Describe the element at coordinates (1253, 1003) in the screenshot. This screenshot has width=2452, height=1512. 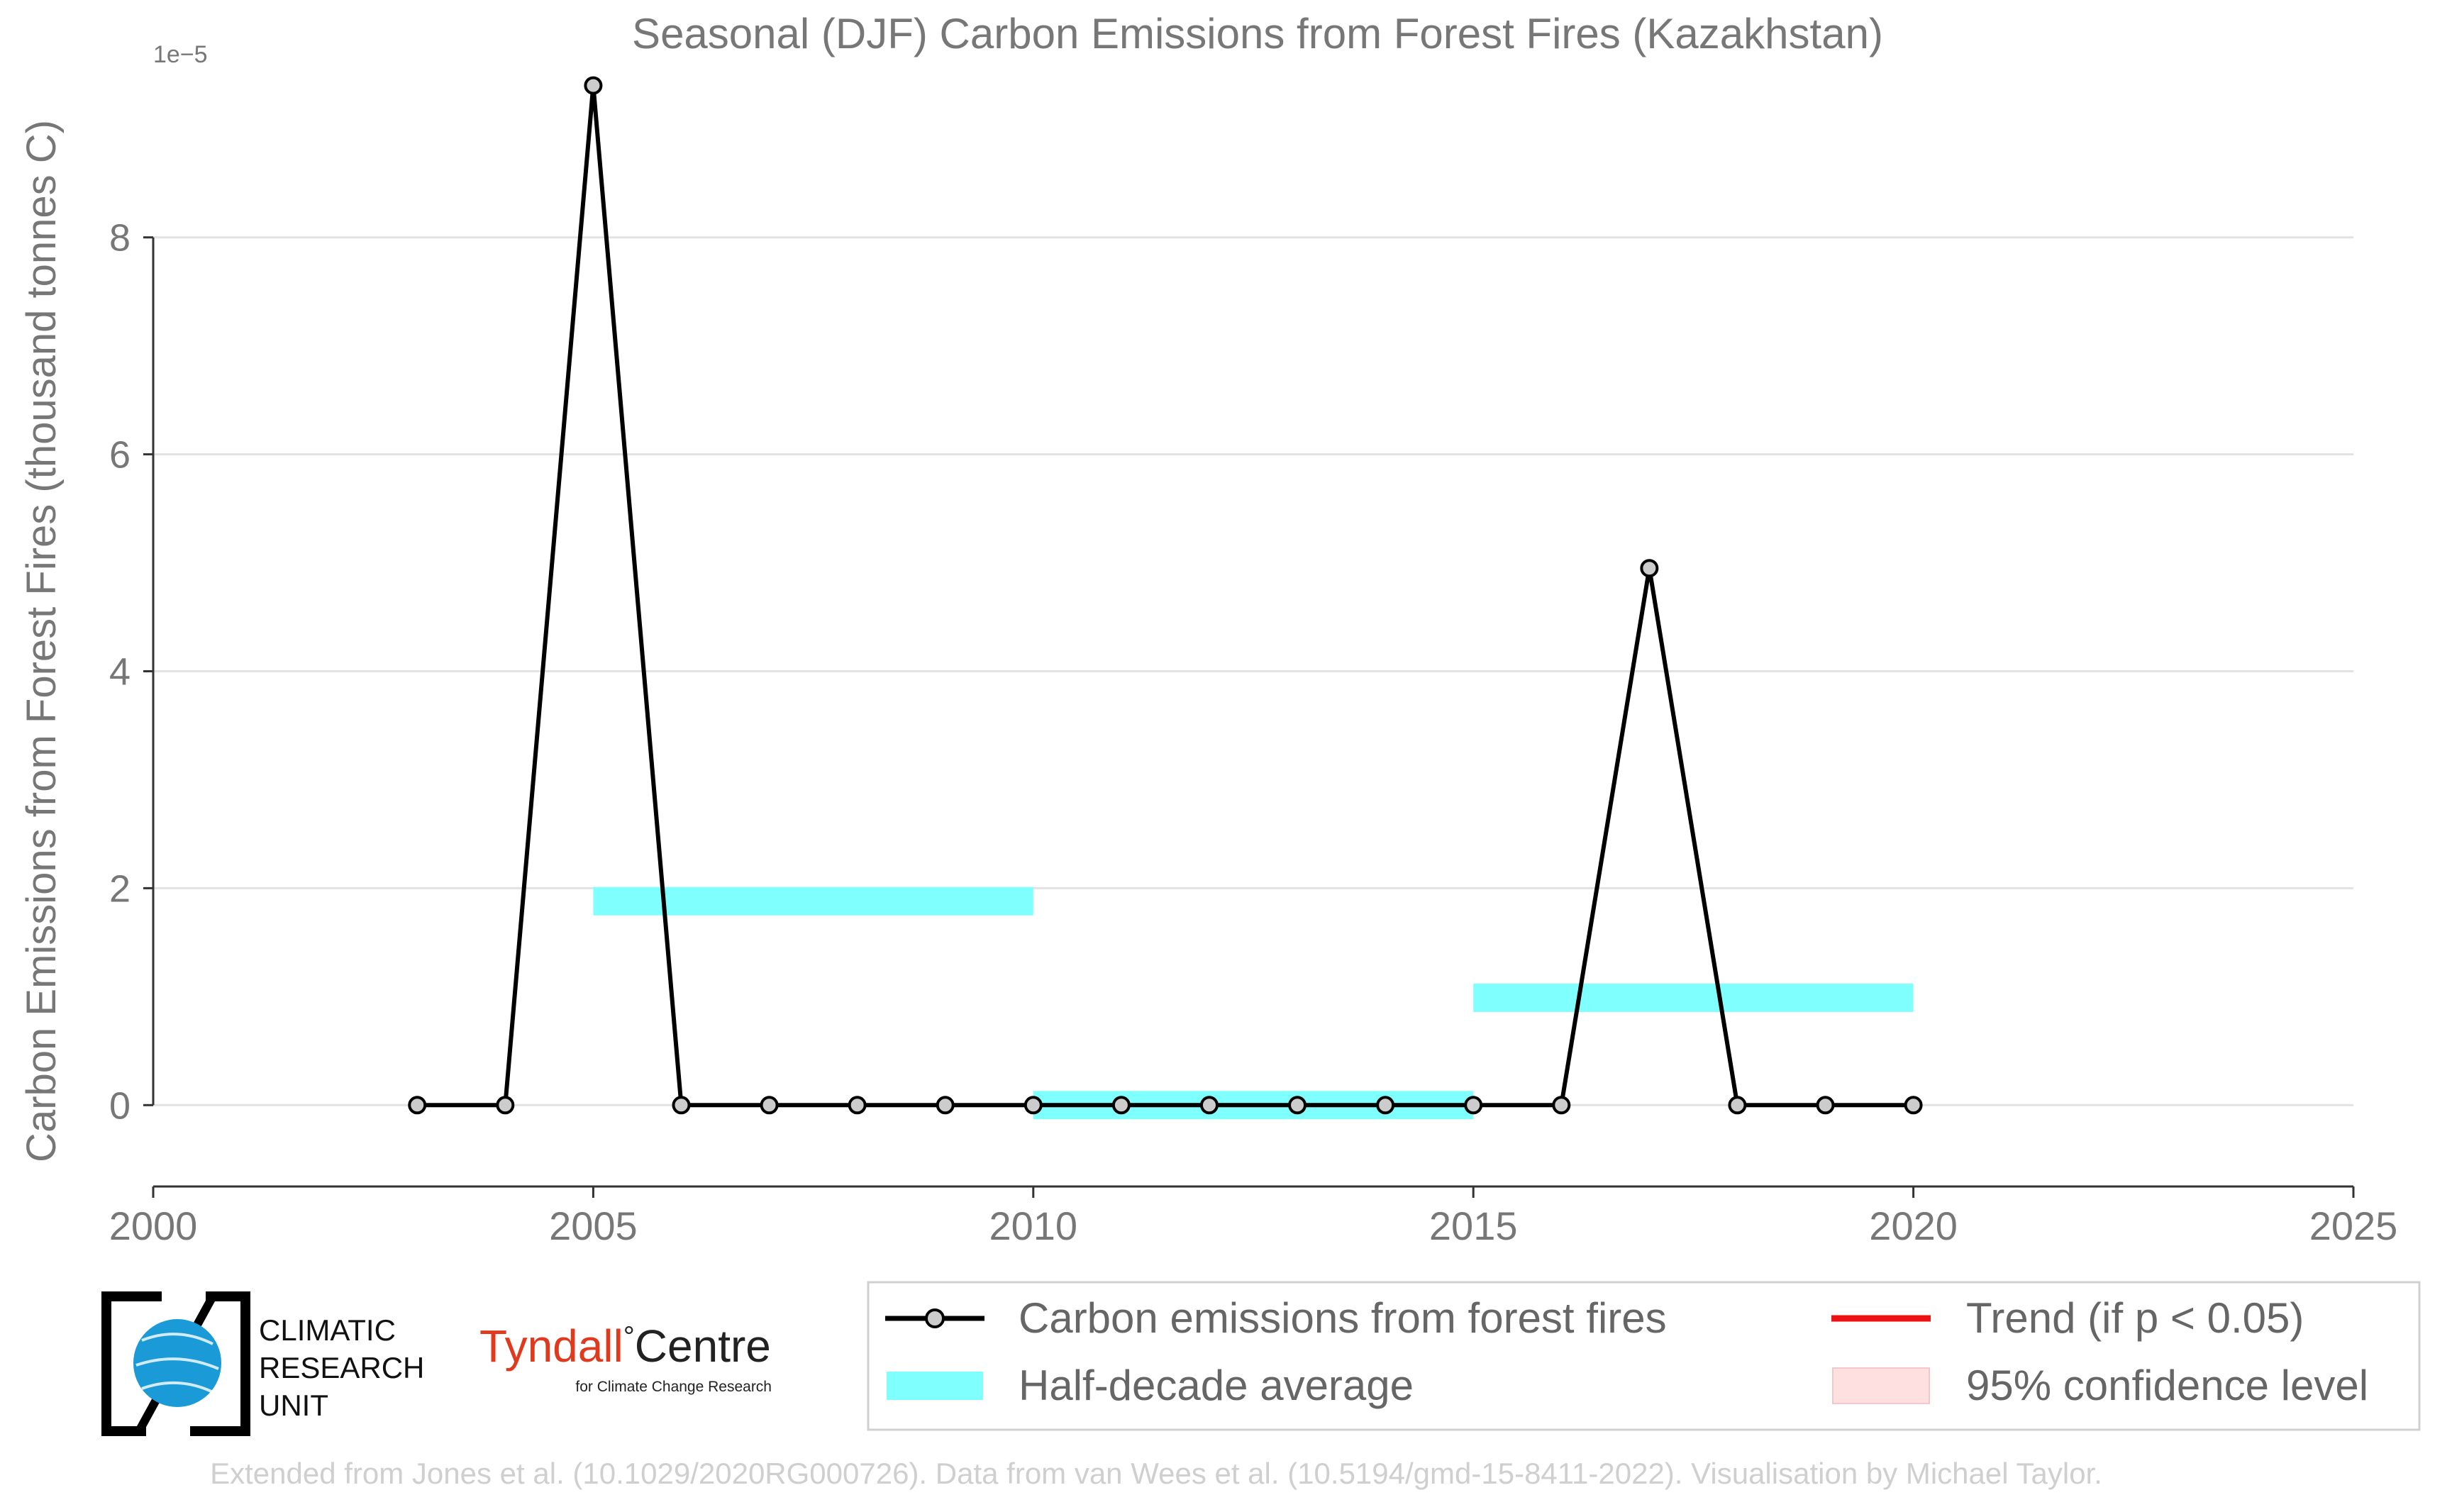
I see `half-decade-bands` at that location.